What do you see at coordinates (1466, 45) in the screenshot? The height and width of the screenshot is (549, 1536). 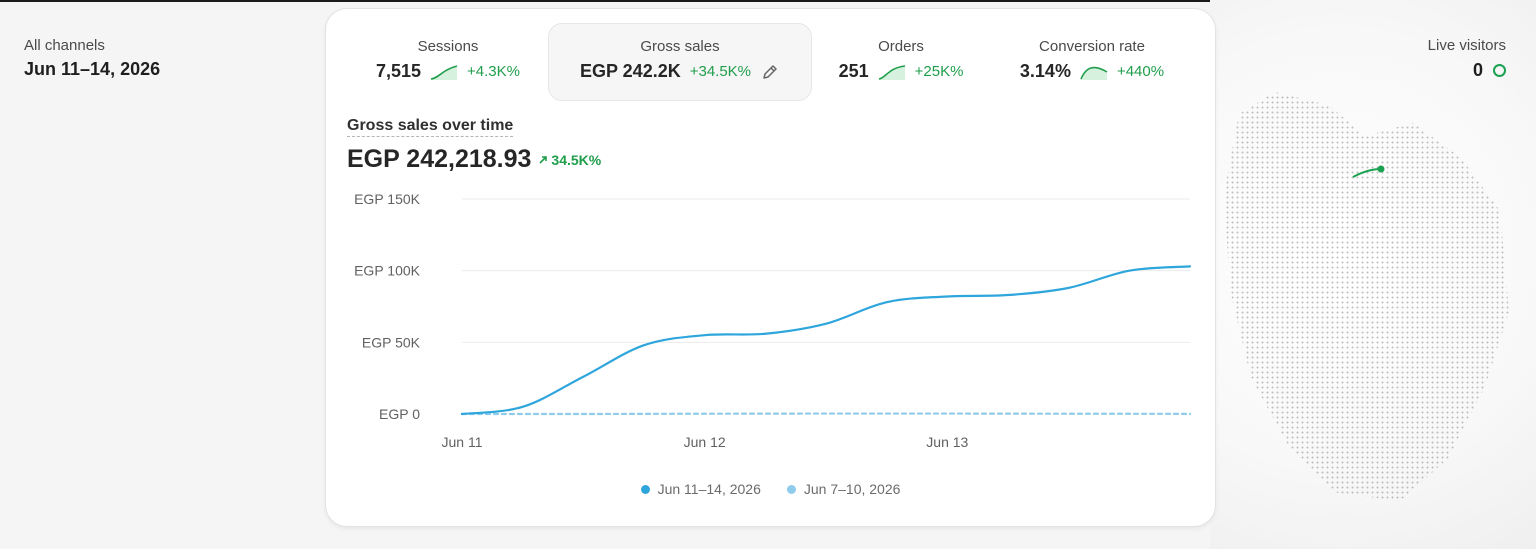 I see `live-visitors-label: Live visitors` at bounding box center [1466, 45].